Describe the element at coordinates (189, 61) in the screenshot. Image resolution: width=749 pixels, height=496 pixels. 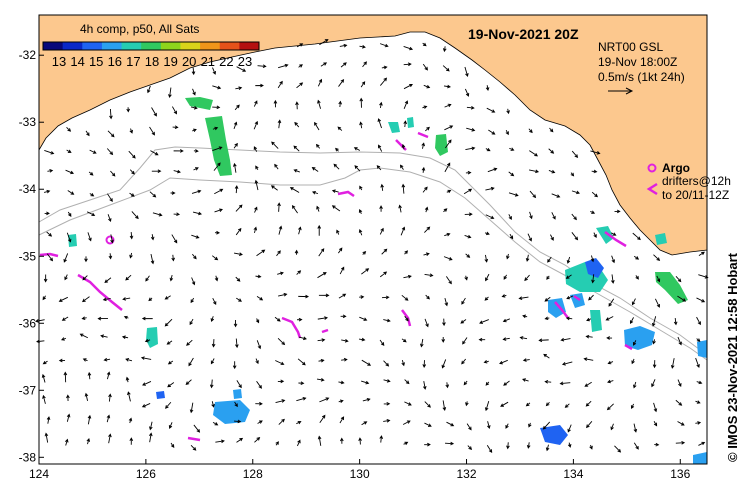
I see `colorbar-label: 20` at that location.